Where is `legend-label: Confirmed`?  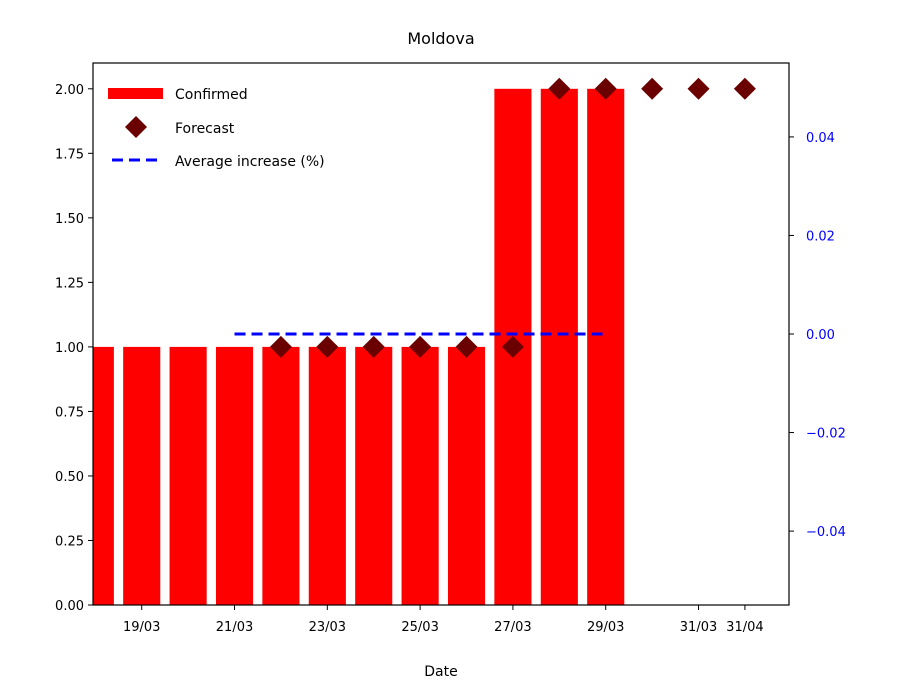
legend-label: Confirmed is located at coordinates (211, 95).